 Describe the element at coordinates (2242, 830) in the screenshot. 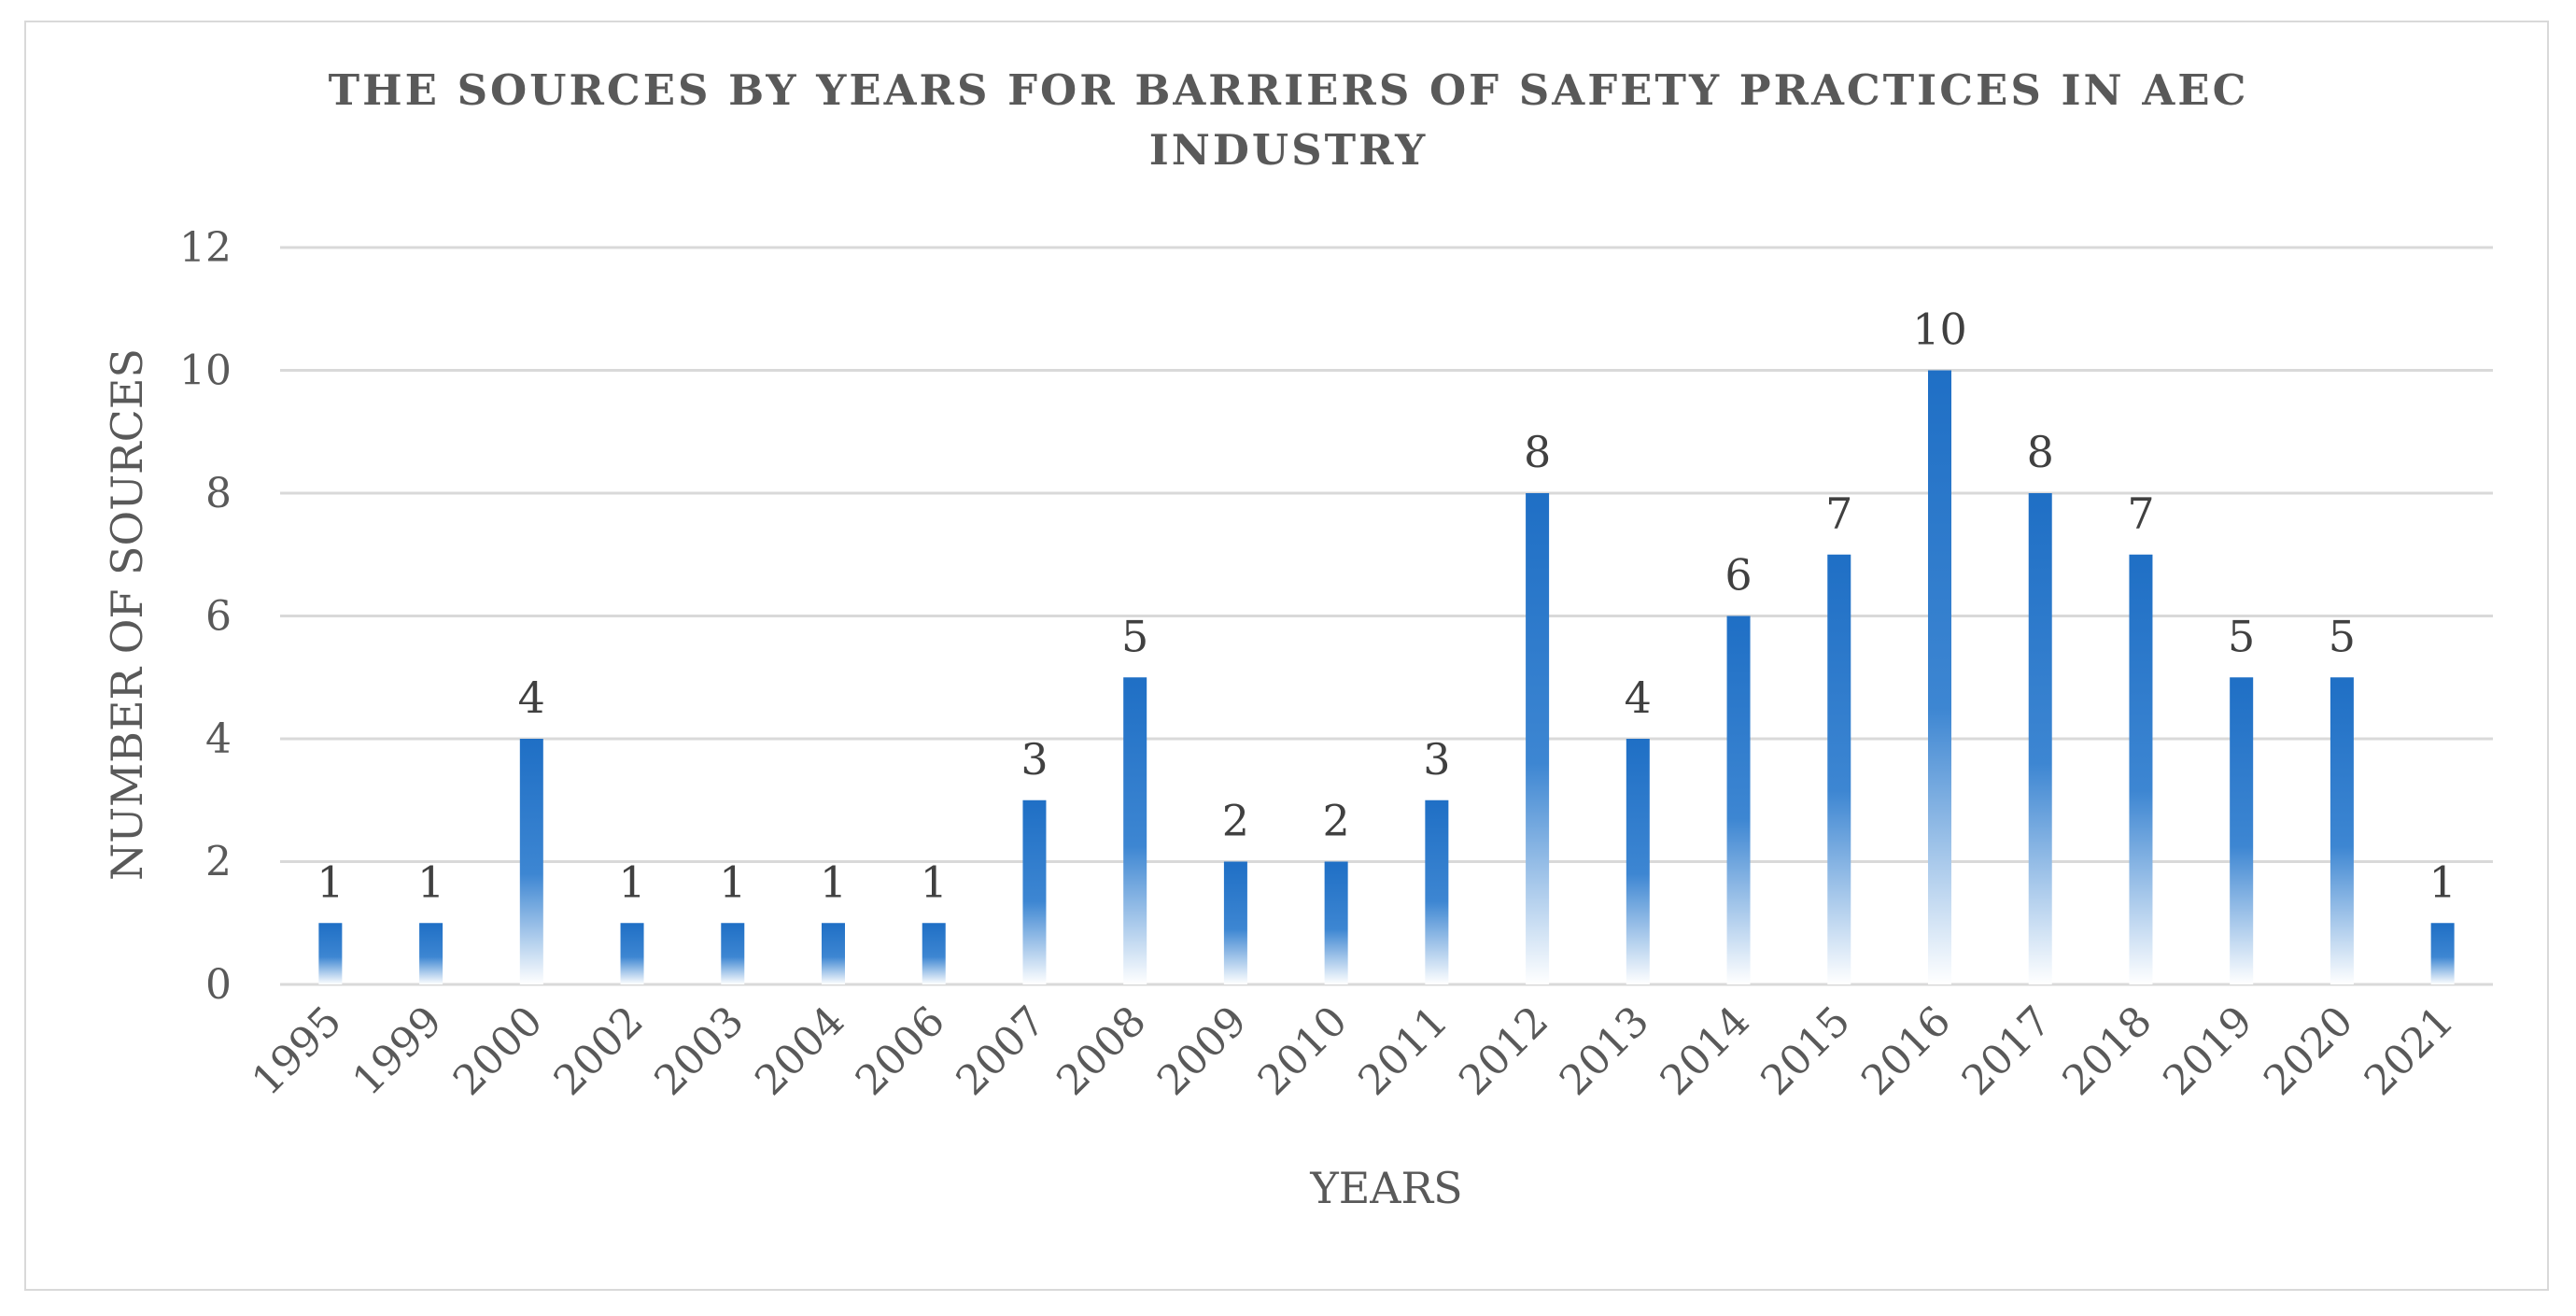

I see `bar-2019` at that location.